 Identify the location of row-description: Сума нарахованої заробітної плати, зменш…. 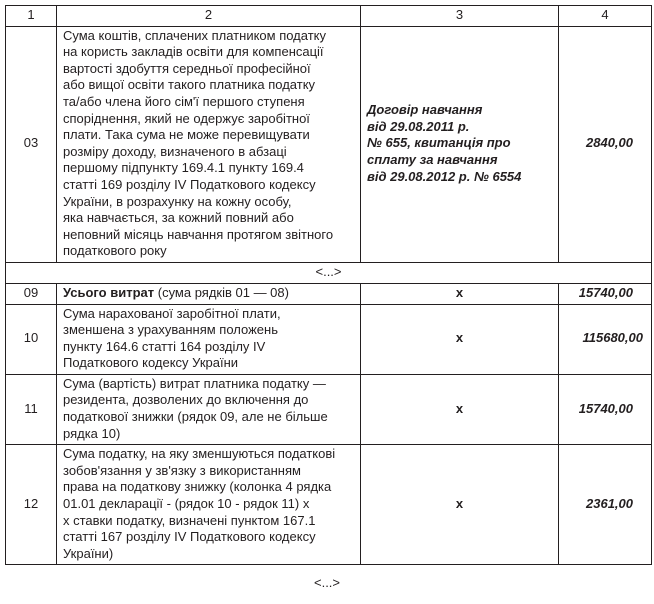
(208, 339).